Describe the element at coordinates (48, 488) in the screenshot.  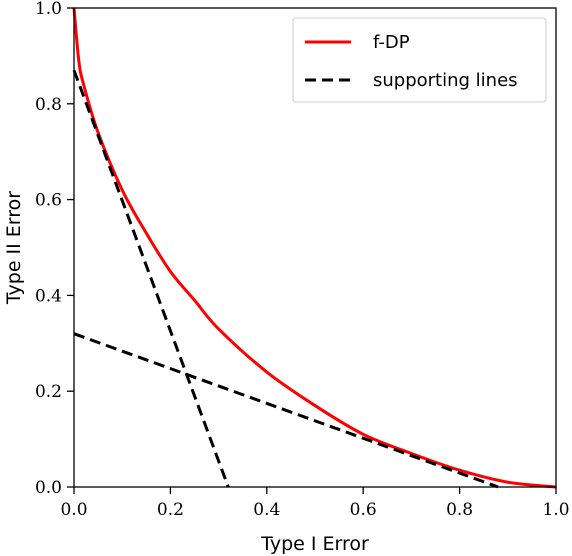
I see `y-tick-label: 0.0` at that location.